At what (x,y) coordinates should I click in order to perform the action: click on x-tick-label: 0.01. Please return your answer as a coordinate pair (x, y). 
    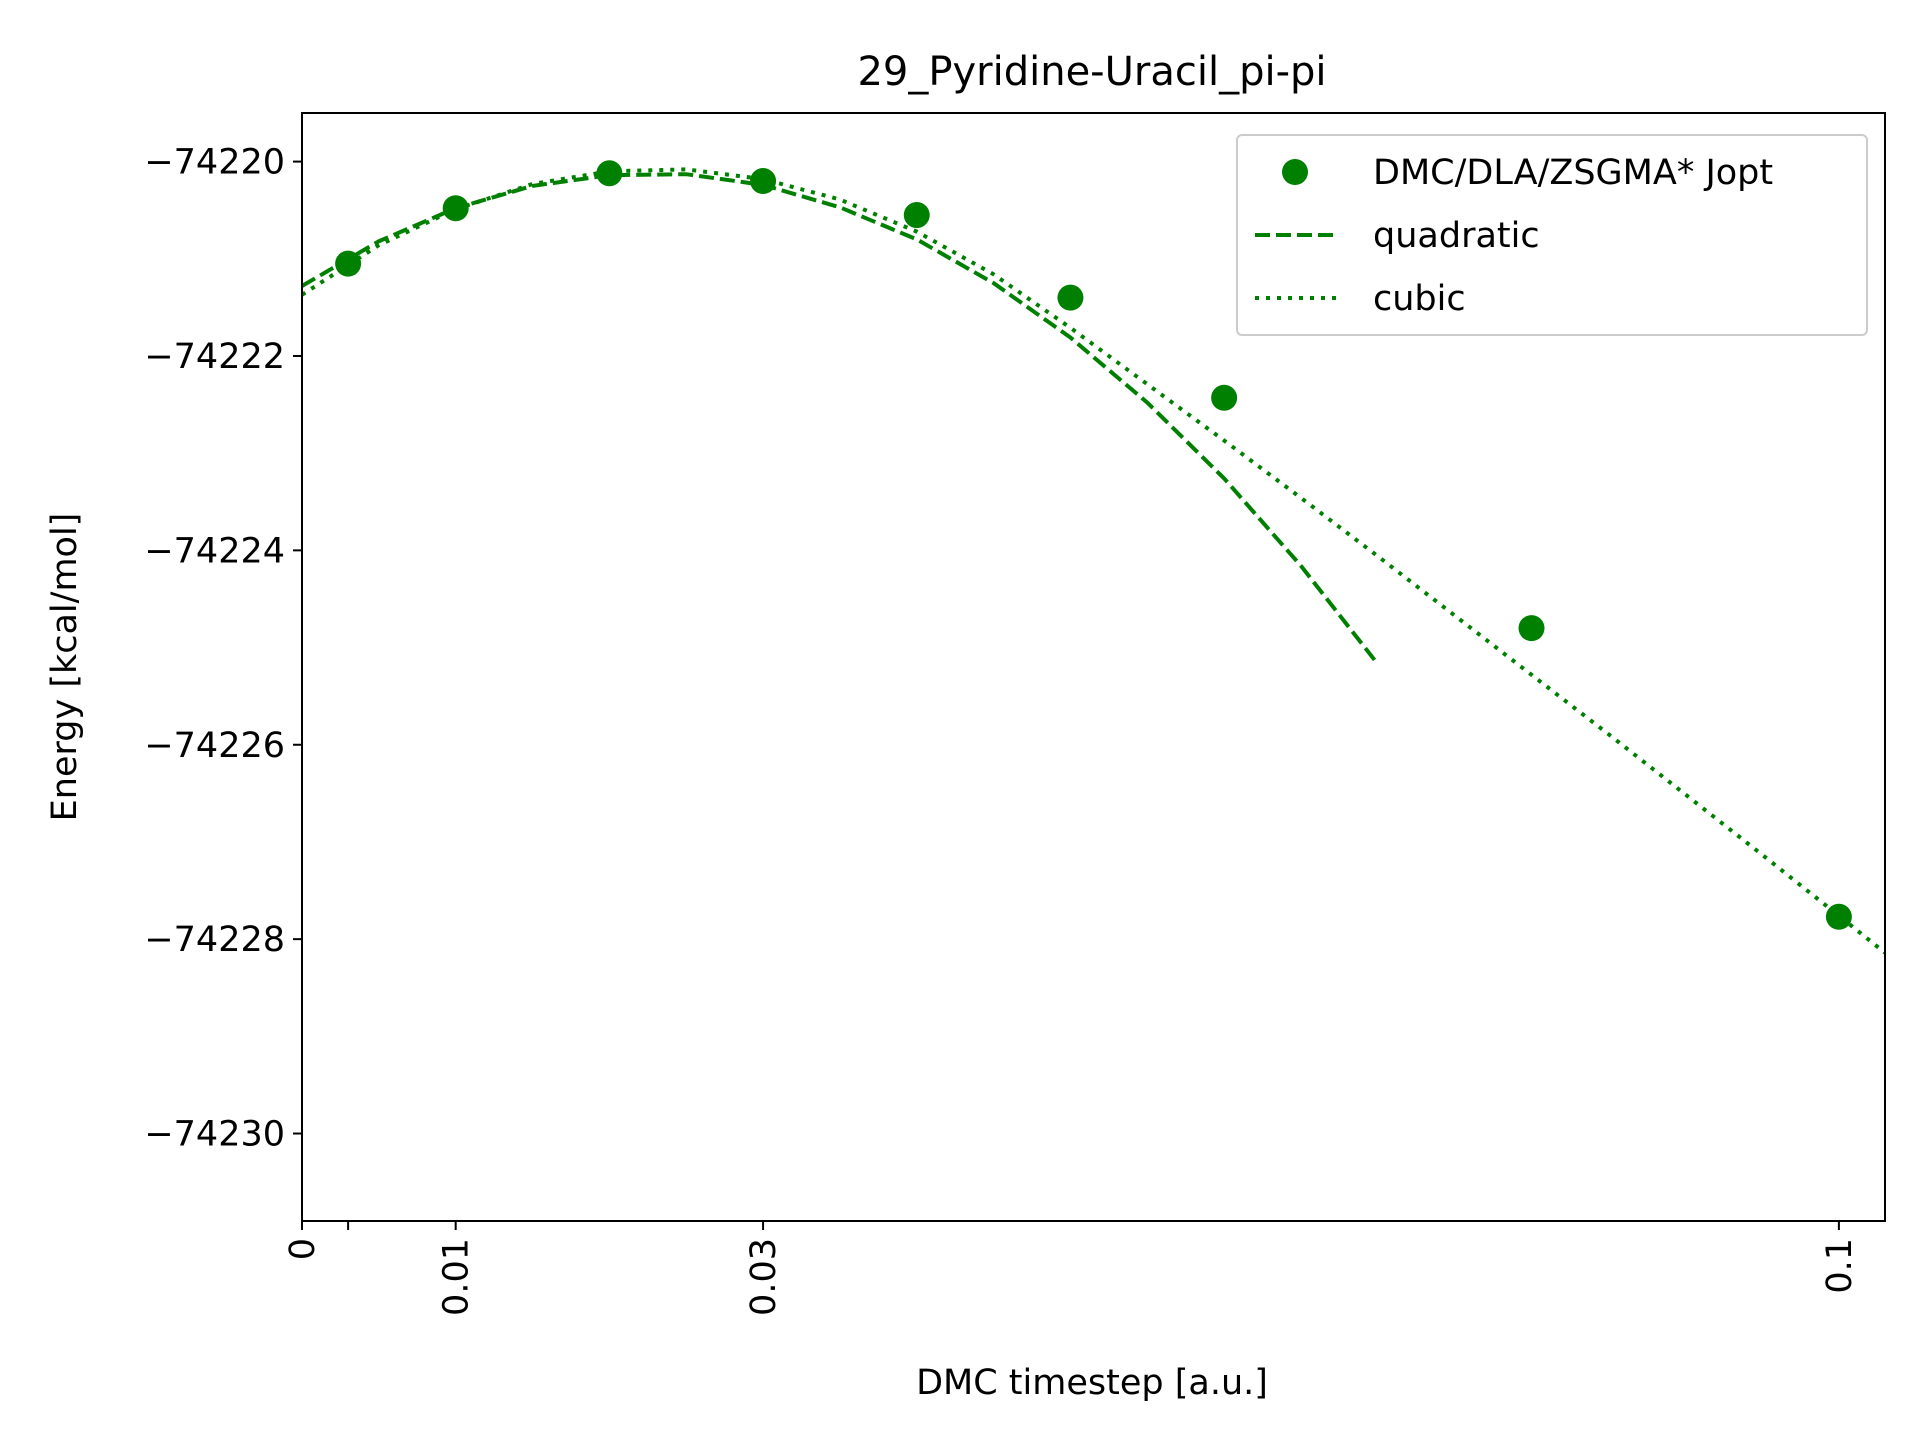
    Looking at the image, I should click on (457, 1277).